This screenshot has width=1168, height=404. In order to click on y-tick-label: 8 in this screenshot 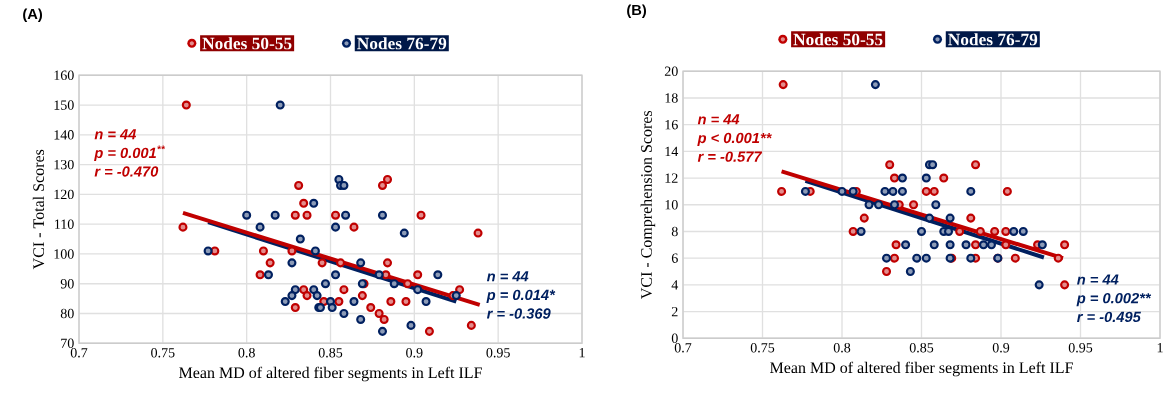, I will do `click(674, 231)`.